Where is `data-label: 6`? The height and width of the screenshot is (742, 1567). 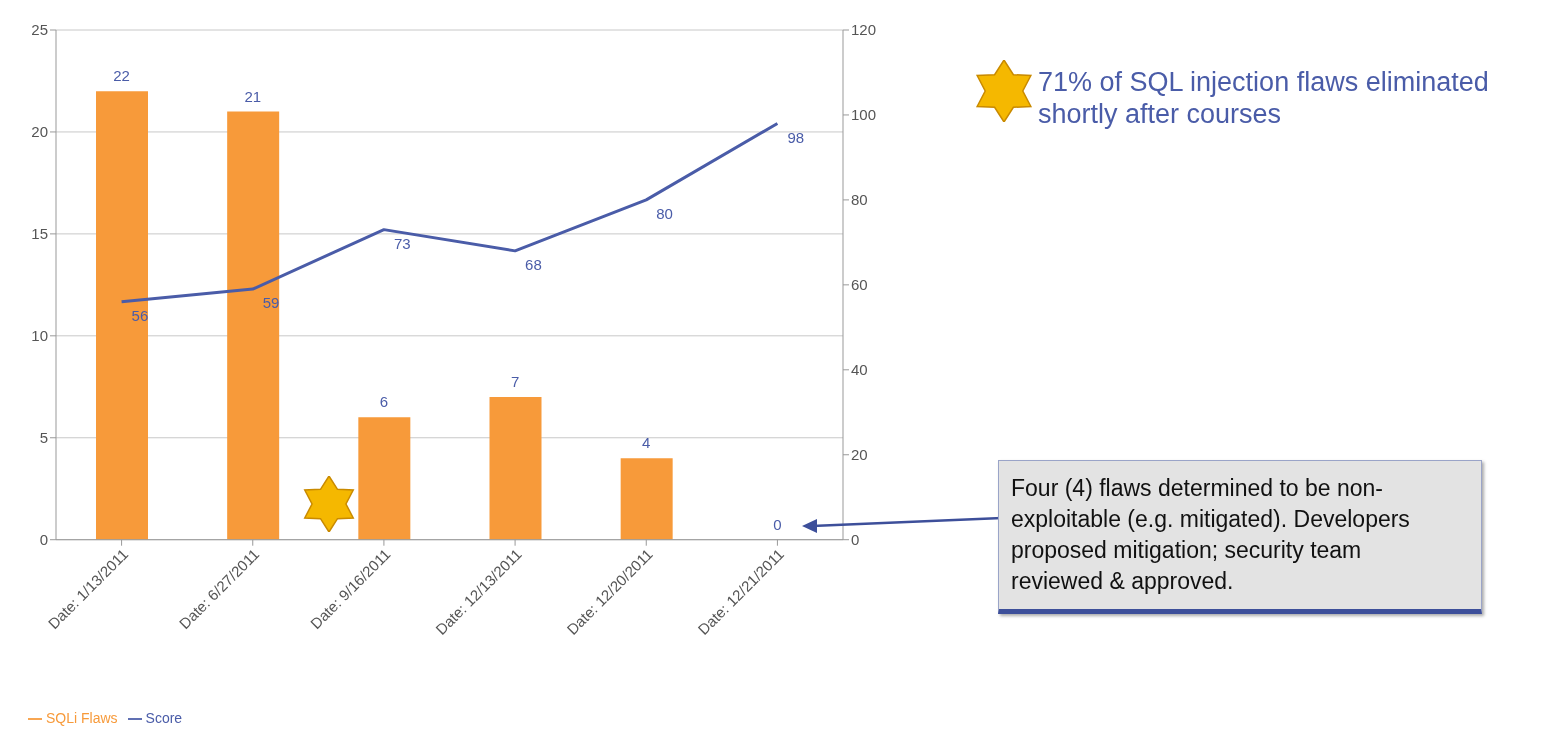 data-label: 6 is located at coordinates (384, 402).